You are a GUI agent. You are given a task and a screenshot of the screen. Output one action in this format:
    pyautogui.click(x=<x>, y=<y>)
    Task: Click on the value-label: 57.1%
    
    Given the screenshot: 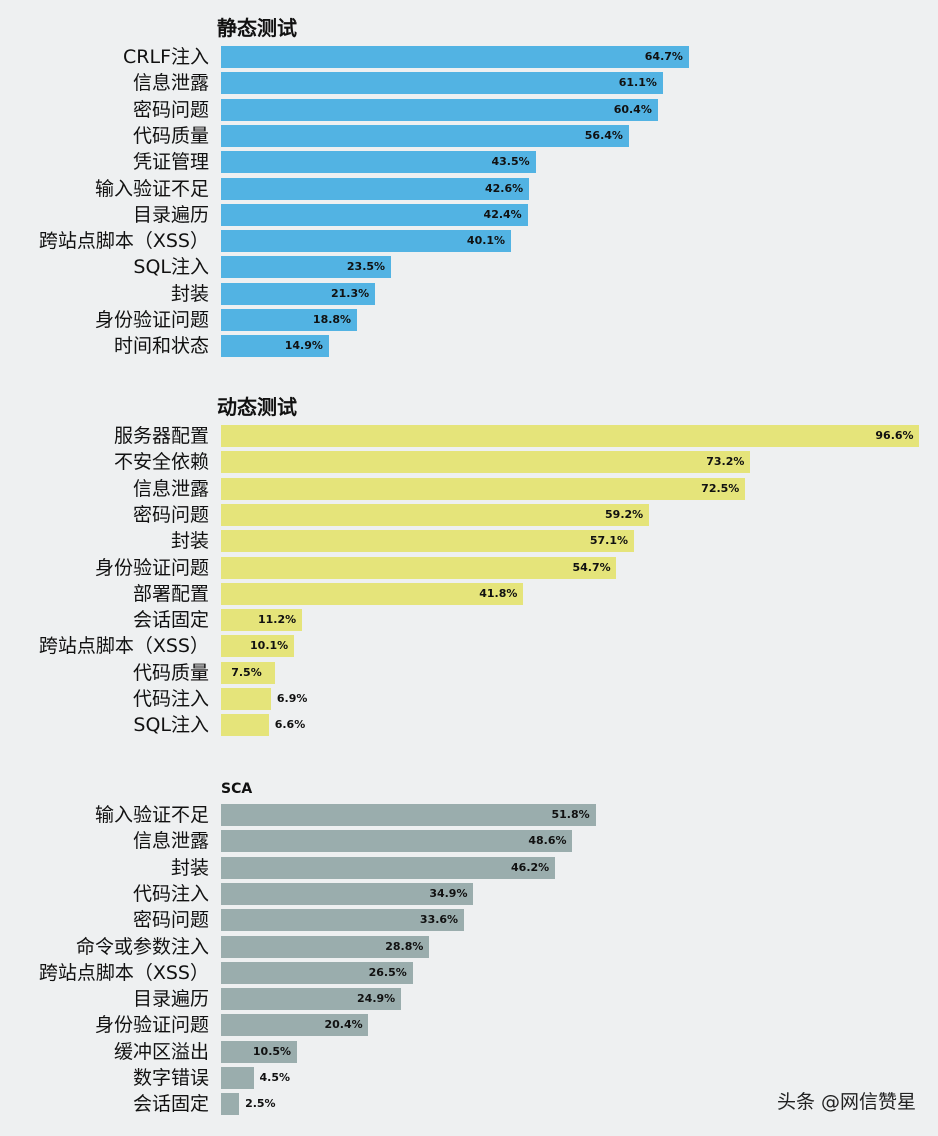 What is the action you would take?
    pyautogui.click(x=608, y=540)
    